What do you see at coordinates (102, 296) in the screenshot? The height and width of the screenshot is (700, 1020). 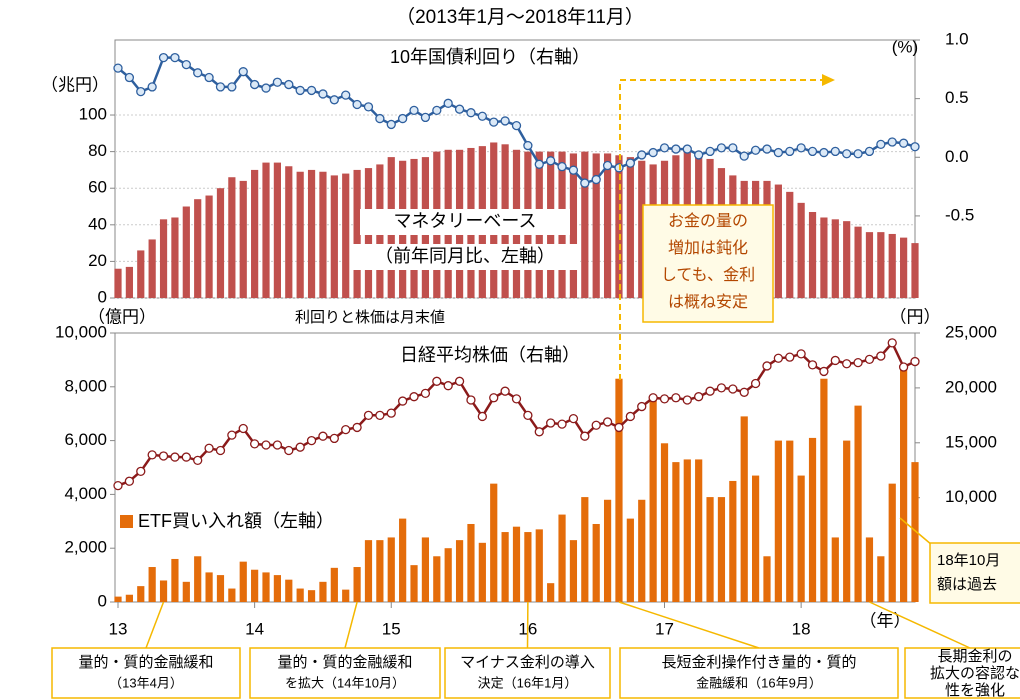 I see `y-tick-label: 0` at bounding box center [102, 296].